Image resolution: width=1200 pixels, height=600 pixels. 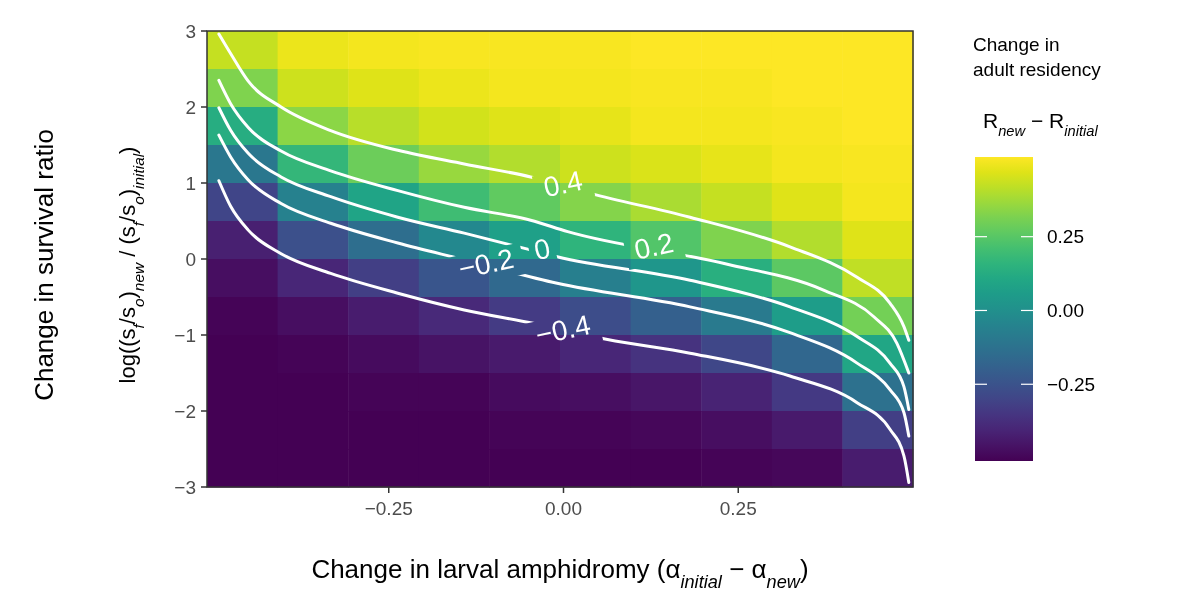 What do you see at coordinates (185, 335) in the screenshot?
I see `y-tick-label: −1` at bounding box center [185, 335].